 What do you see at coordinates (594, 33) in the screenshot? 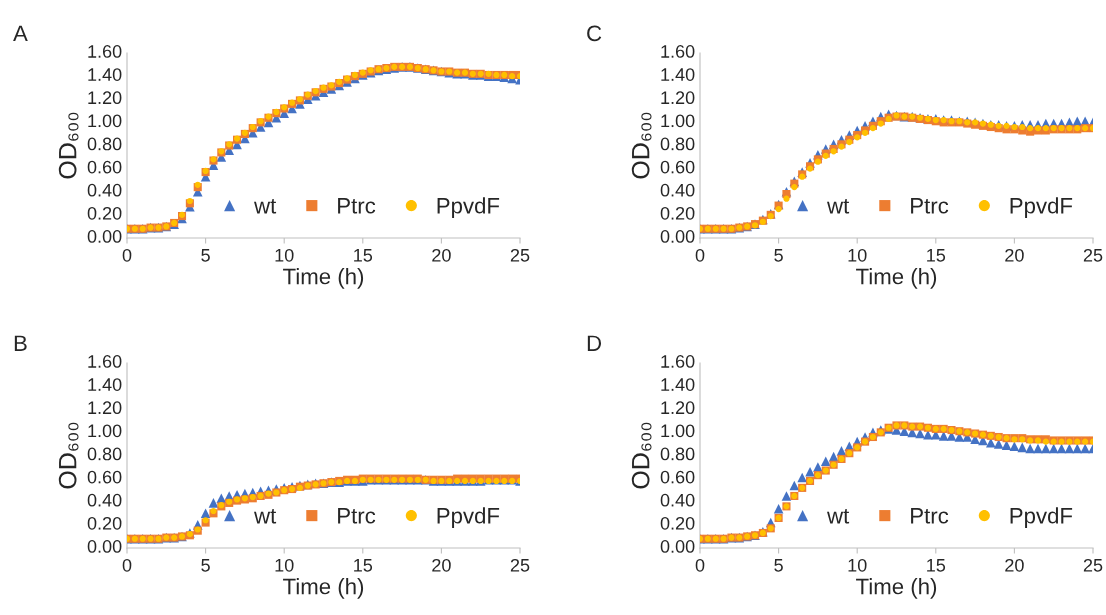
I see `chart-title: C` at bounding box center [594, 33].